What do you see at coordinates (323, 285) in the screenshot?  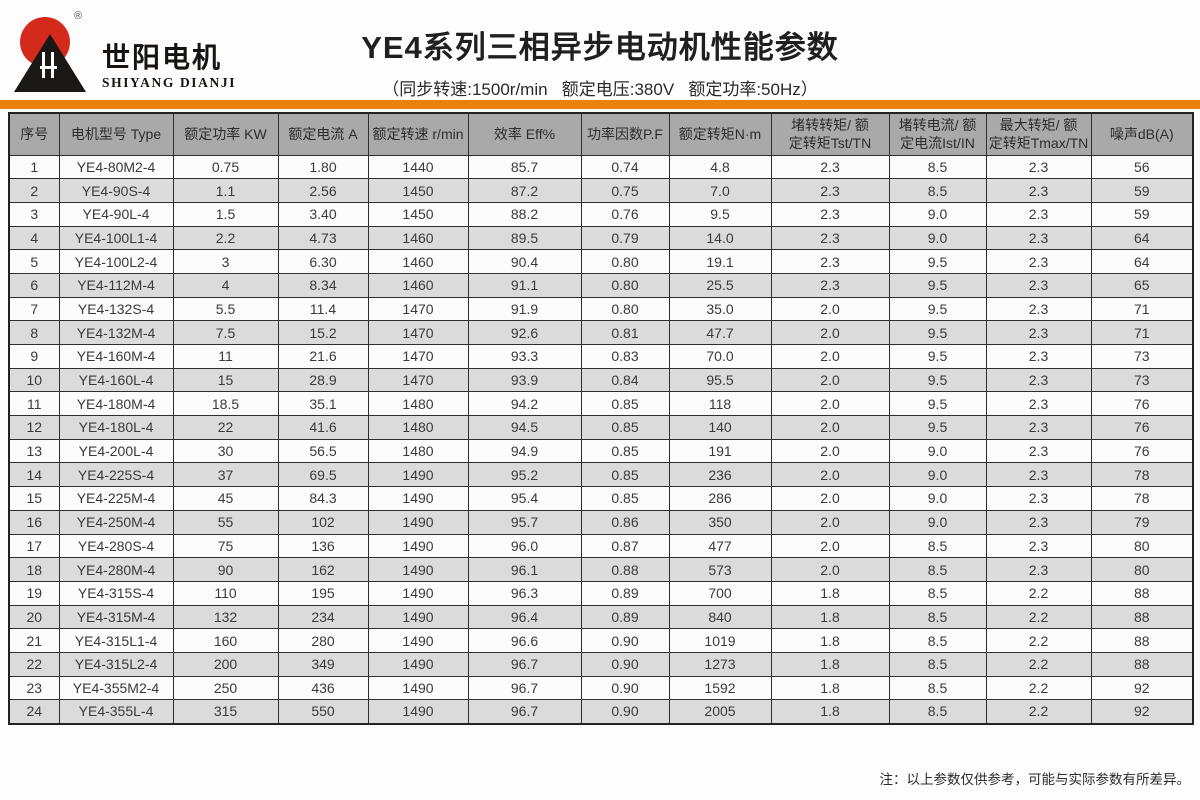 I see `table-cell: 8.34` at bounding box center [323, 285].